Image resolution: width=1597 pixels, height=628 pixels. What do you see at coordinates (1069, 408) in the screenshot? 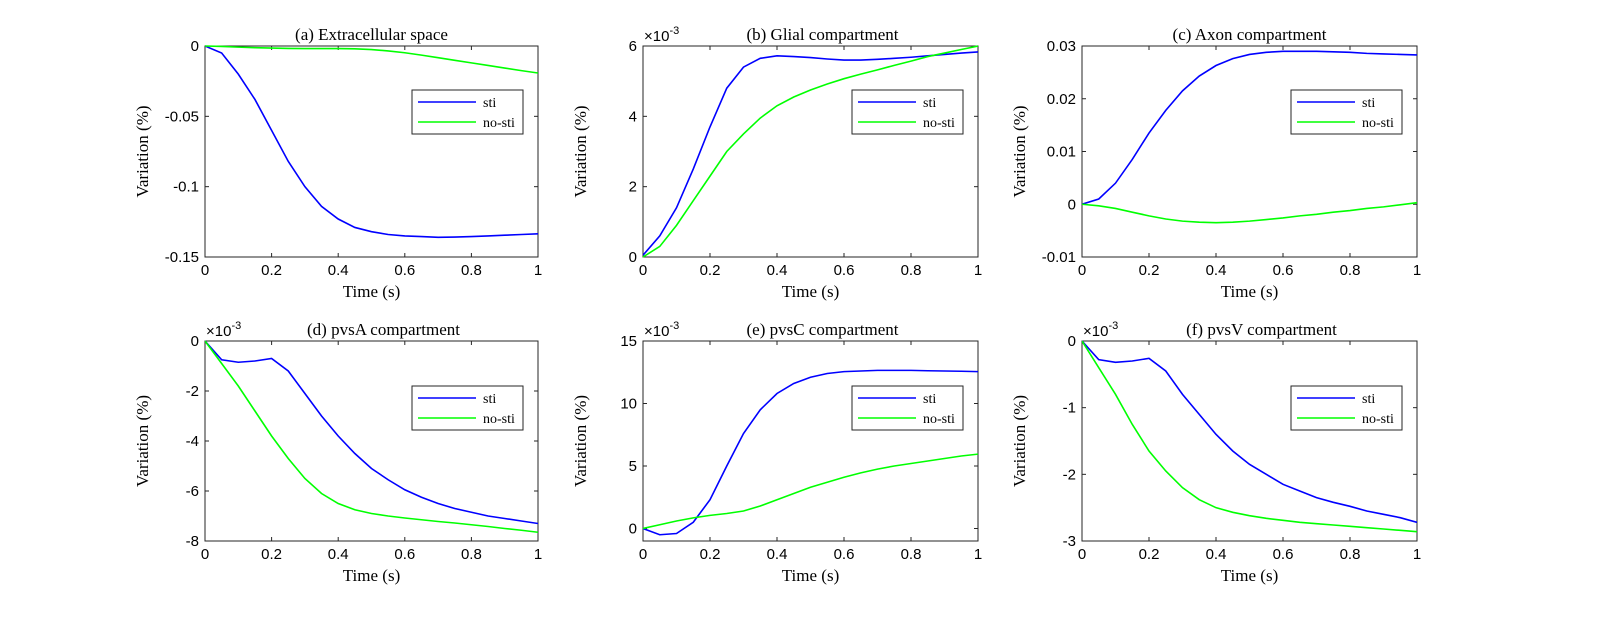
I see `y-tick-label: -1` at bounding box center [1069, 408].